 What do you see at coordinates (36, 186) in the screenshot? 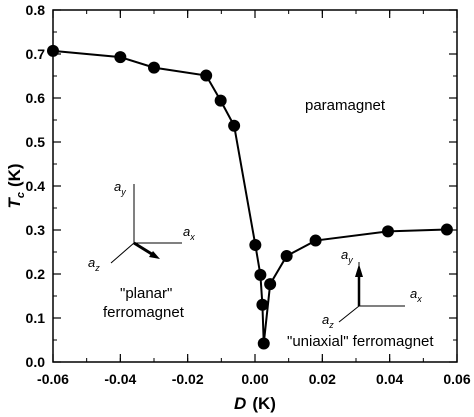
I see `y-tick-label: 0.4` at bounding box center [36, 186].